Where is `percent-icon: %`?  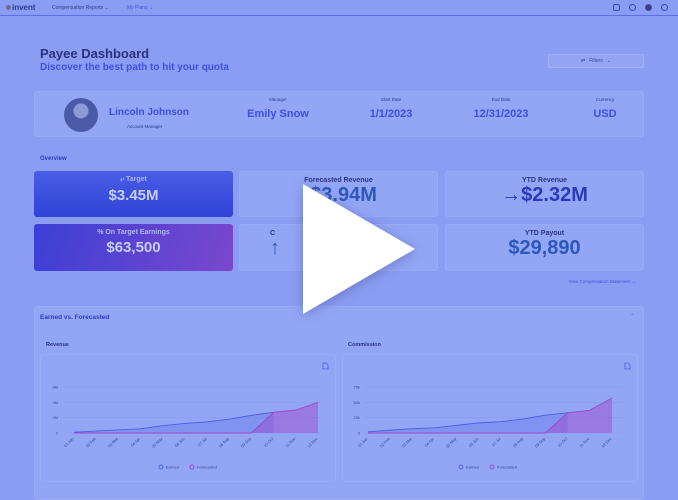 percent-icon: % is located at coordinates (101, 232).